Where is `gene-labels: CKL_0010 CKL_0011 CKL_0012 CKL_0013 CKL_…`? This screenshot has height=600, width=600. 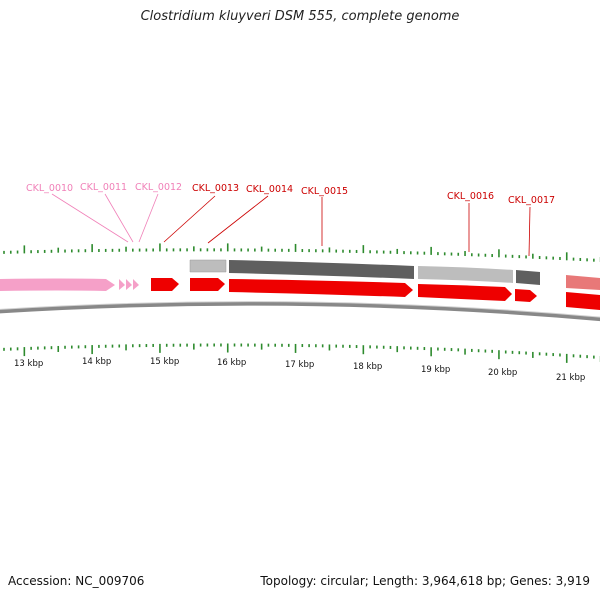 gene-labels: CKL_0010 CKL_0011 CKL_0012 CKL_0013 CKL_… is located at coordinates (290, 194).